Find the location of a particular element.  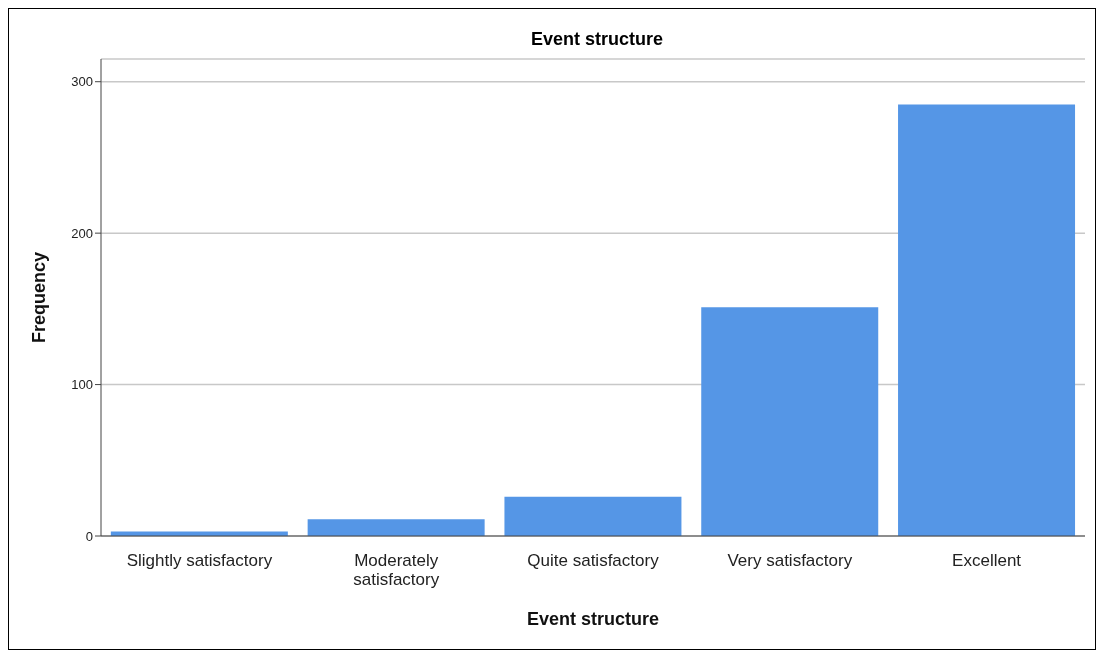

x-tick-label: Very satisfactory is located at coordinates (790, 561).